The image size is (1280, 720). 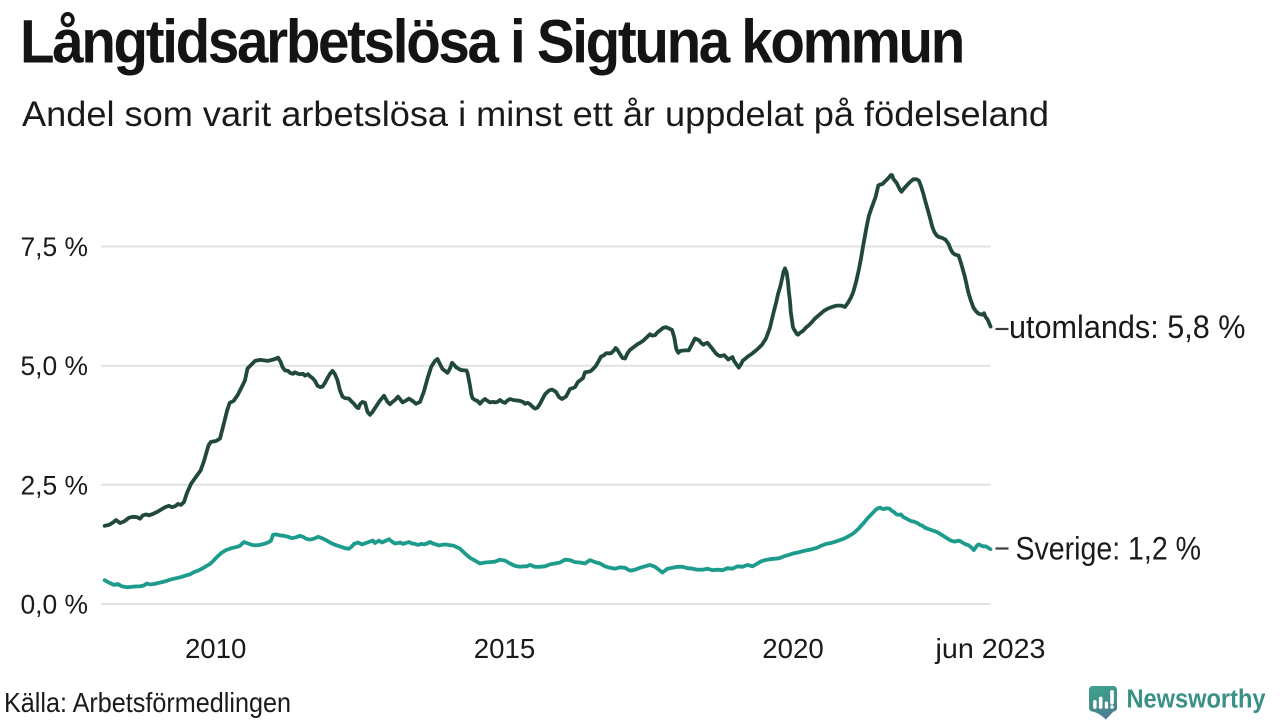 I want to click on svg-text: 2010, so click(x=216, y=648).